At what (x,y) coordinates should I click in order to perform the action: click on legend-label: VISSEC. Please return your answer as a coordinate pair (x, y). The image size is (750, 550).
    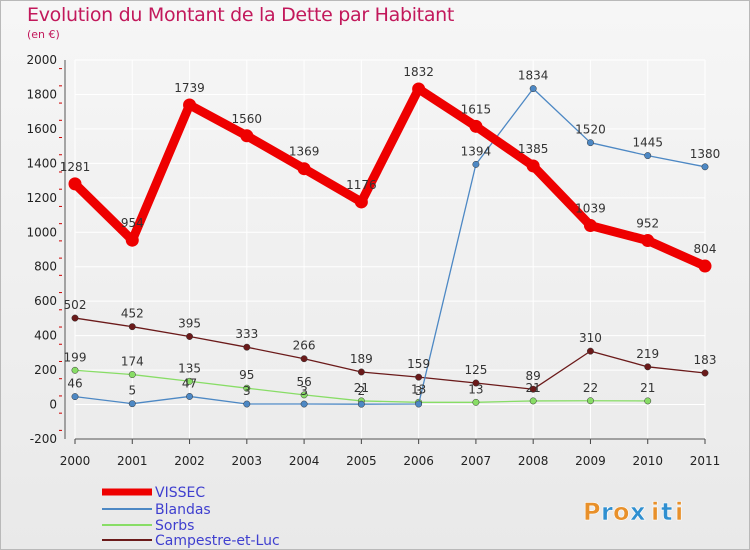
    Looking at the image, I should click on (180, 493).